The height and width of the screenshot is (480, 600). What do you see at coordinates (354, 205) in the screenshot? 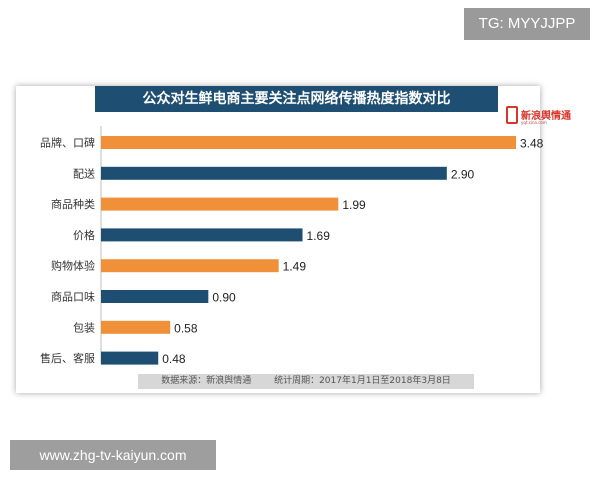
I see `value-label: 1.99` at bounding box center [354, 205].